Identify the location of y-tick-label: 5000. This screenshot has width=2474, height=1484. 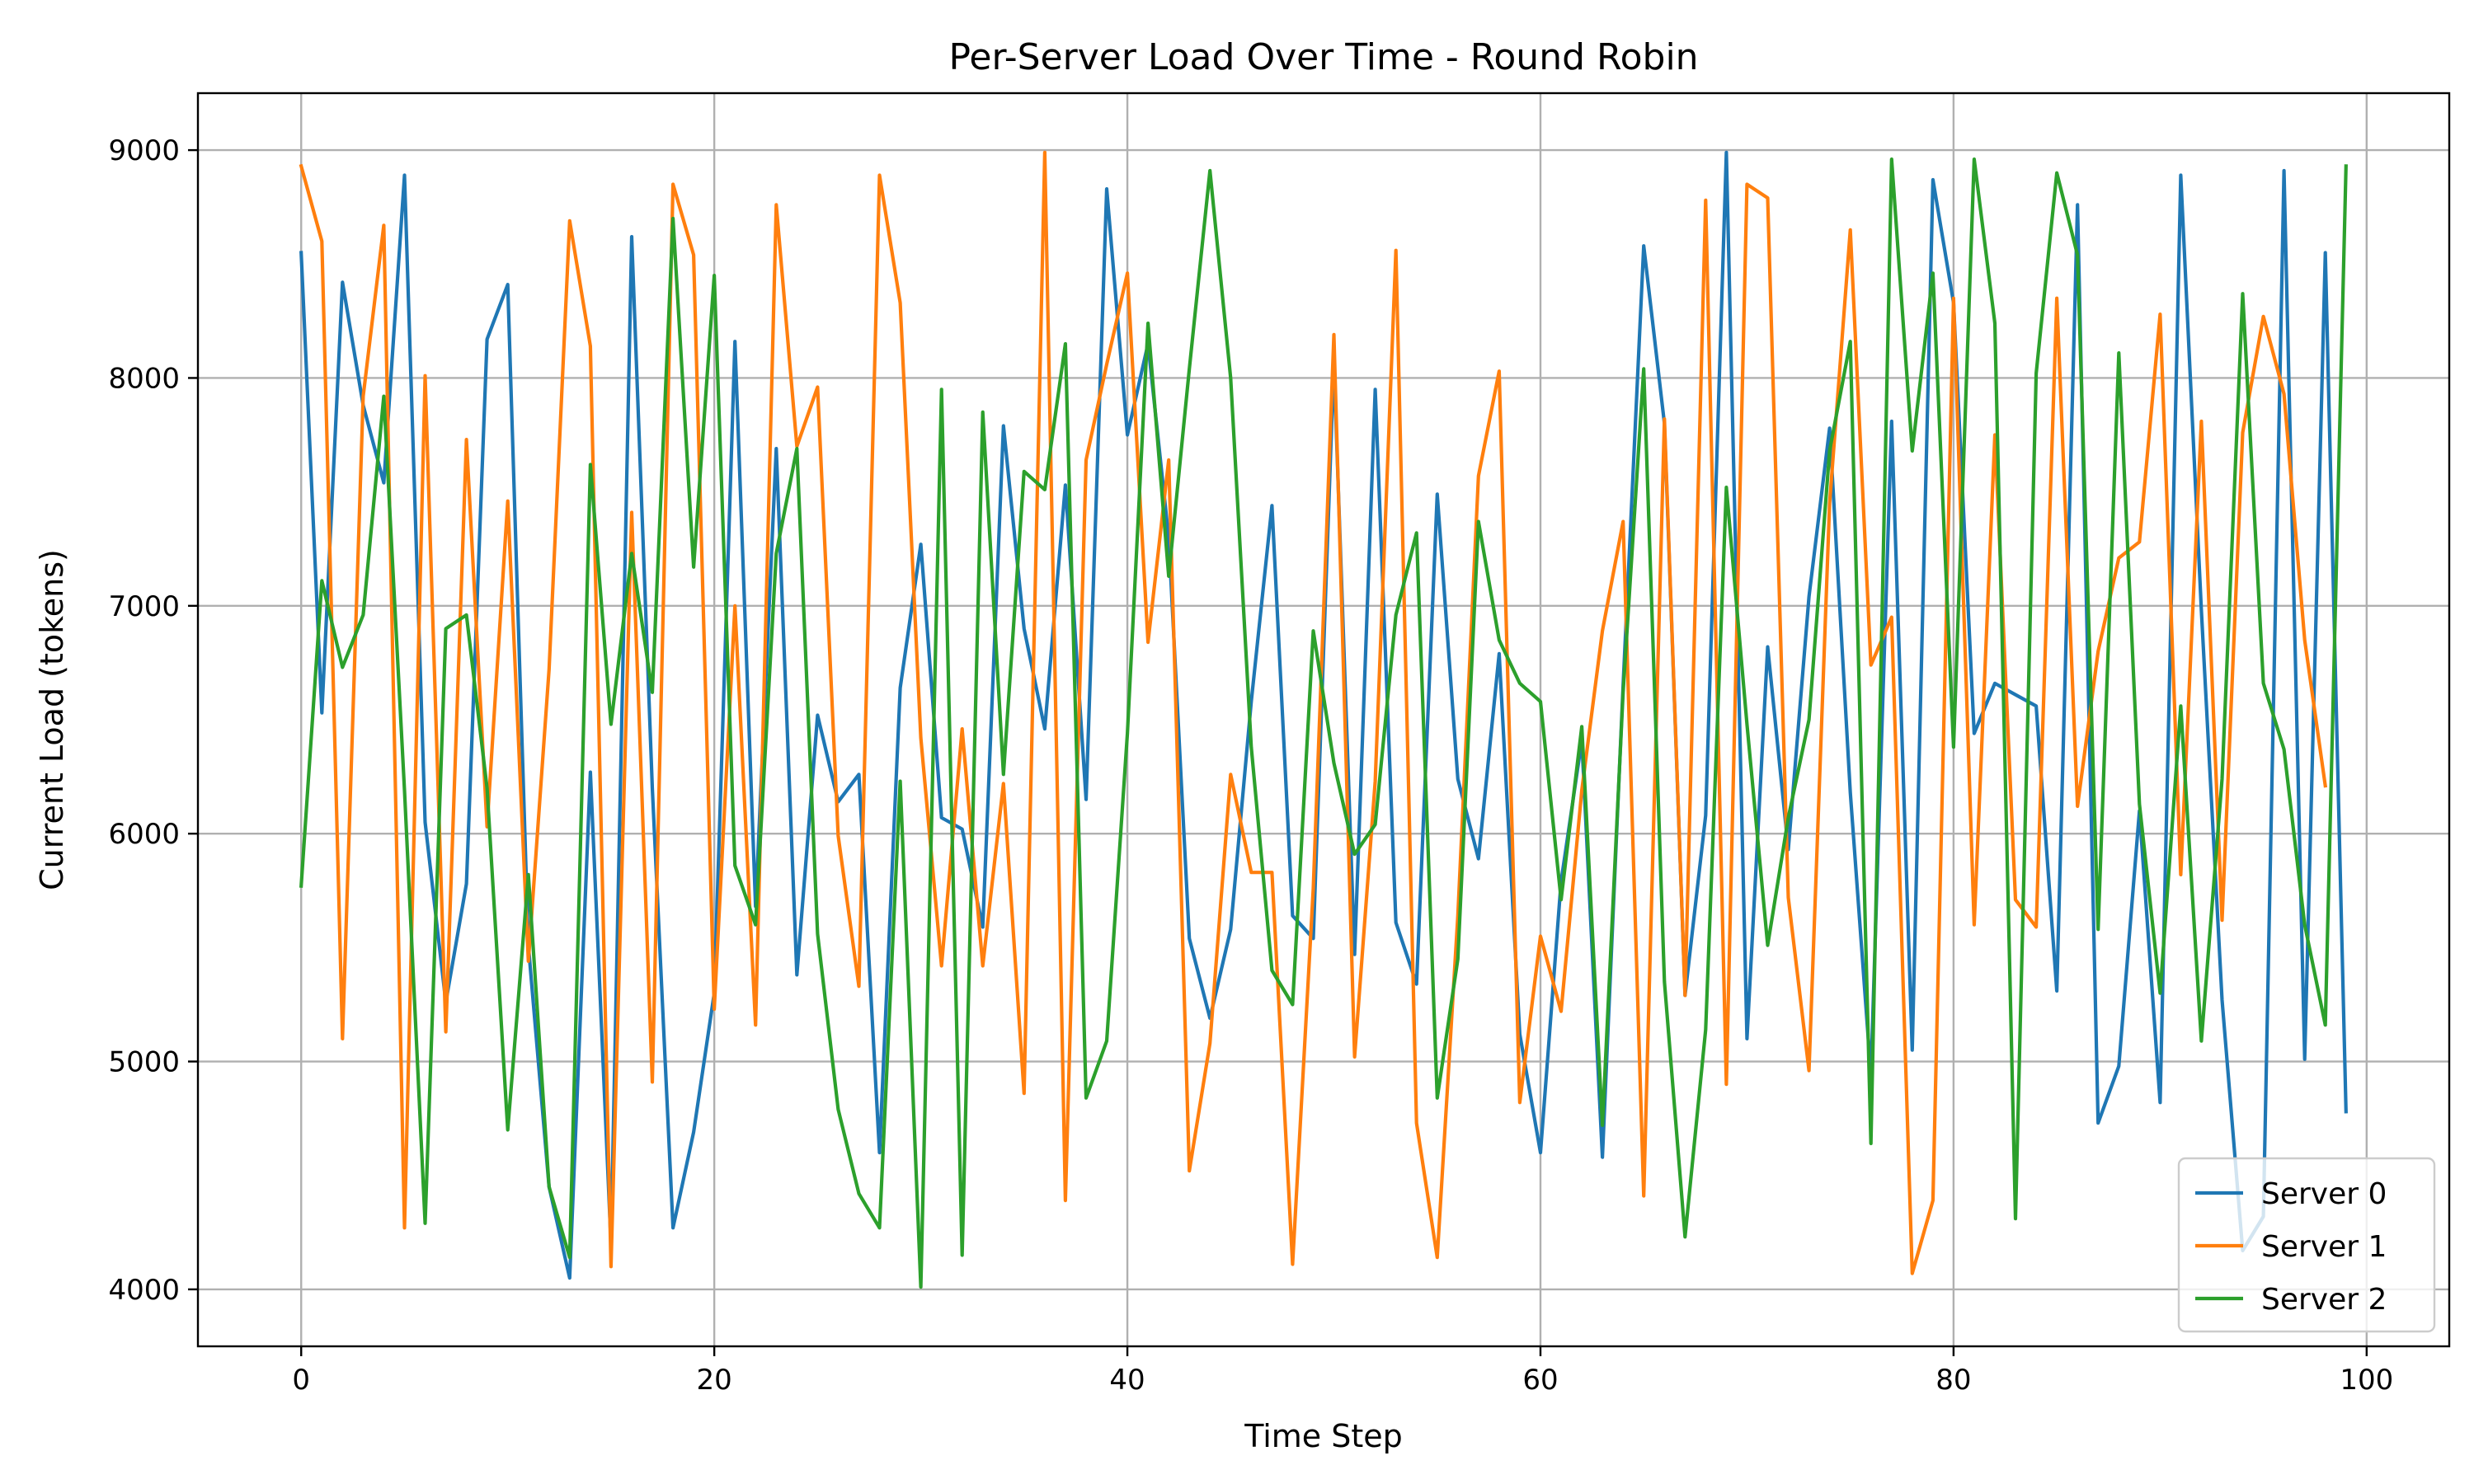
(144, 1062).